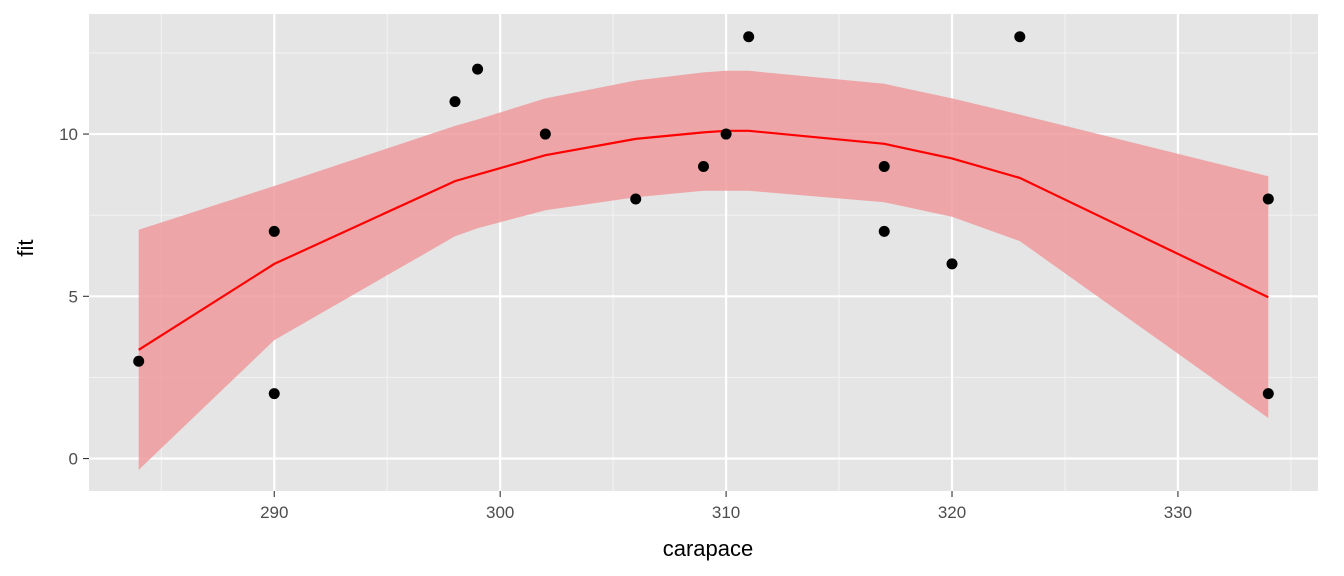 The height and width of the screenshot is (576, 1344). Describe the element at coordinates (952, 512) in the screenshot. I see `x-tick-label: 320` at that location.